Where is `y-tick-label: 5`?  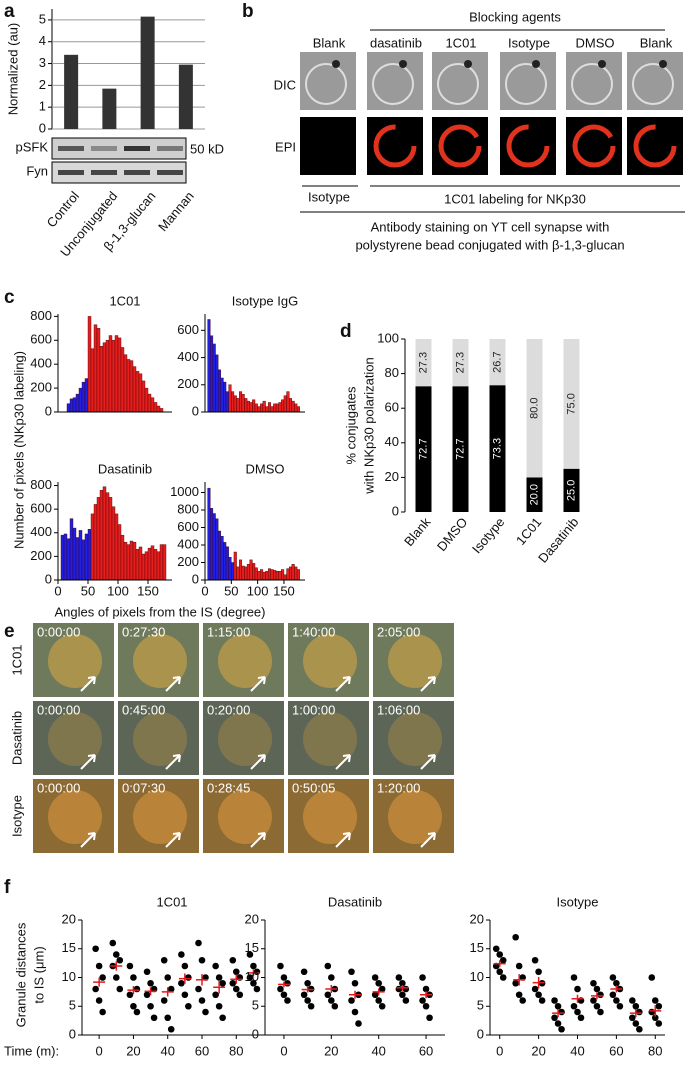 y-tick-label: 5 is located at coordinates (255, 1005).